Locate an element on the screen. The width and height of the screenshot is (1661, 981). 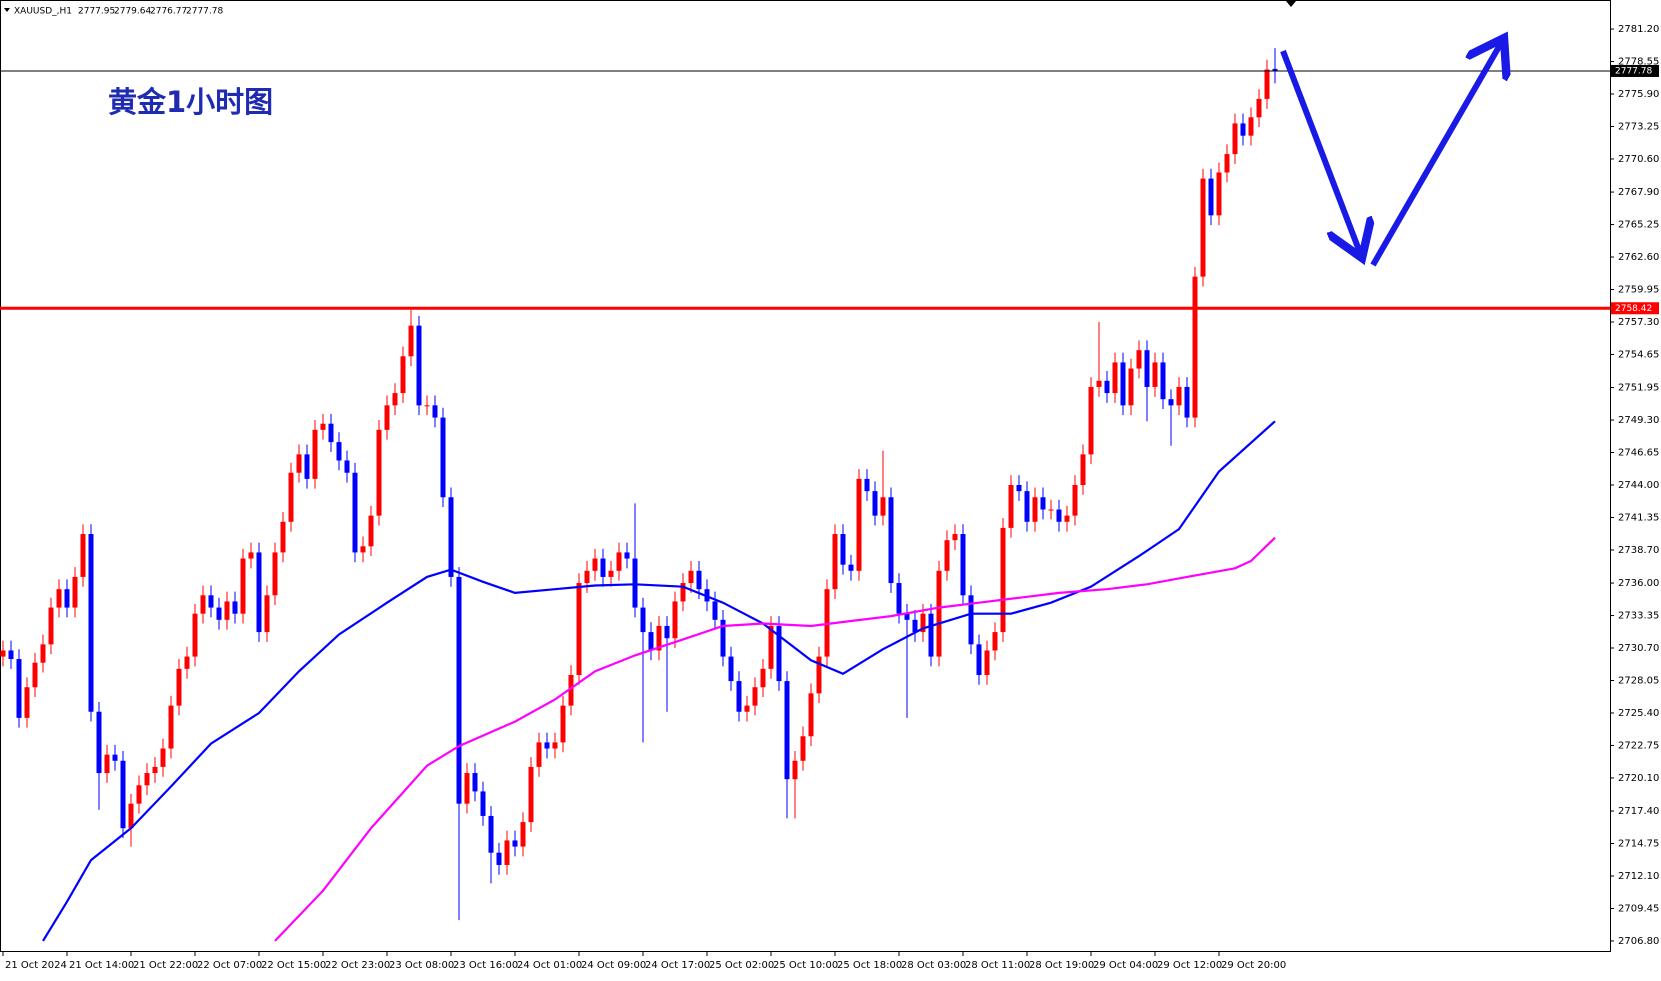
x-tick-label: 25 Oct 10:00 is located at coordinates (805, 965).